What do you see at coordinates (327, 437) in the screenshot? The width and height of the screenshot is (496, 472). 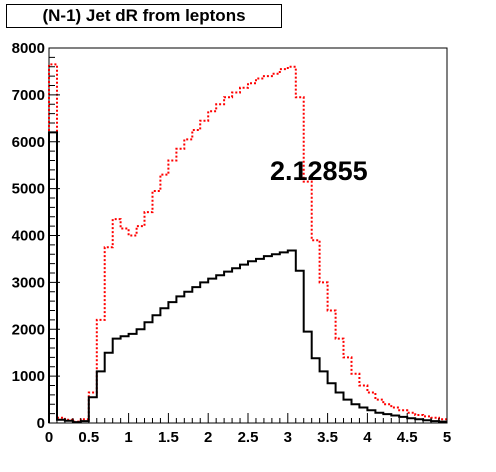 I see `x-tick-label: 3.5` at bounding box center [327, 437].